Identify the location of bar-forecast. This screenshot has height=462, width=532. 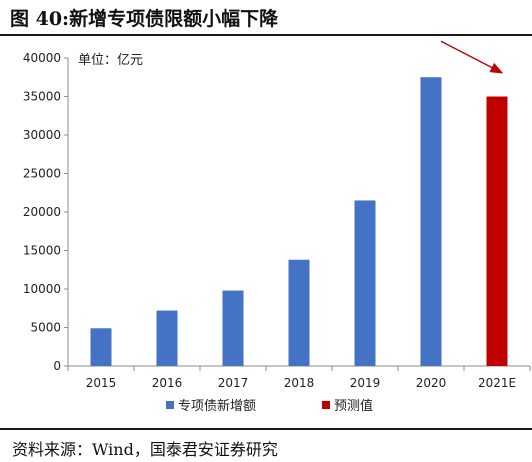
(497, 231).